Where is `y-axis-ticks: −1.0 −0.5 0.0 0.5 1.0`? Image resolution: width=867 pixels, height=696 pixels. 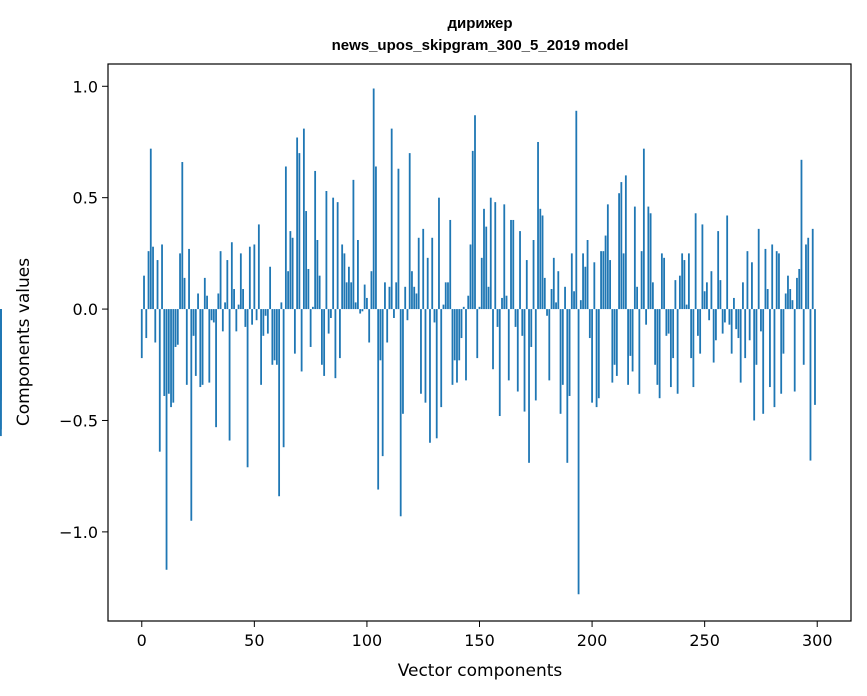 y-axis-ticks: −1.0 −0.5 0.0 0.5 1.0 is located at coordinates (83, 309).